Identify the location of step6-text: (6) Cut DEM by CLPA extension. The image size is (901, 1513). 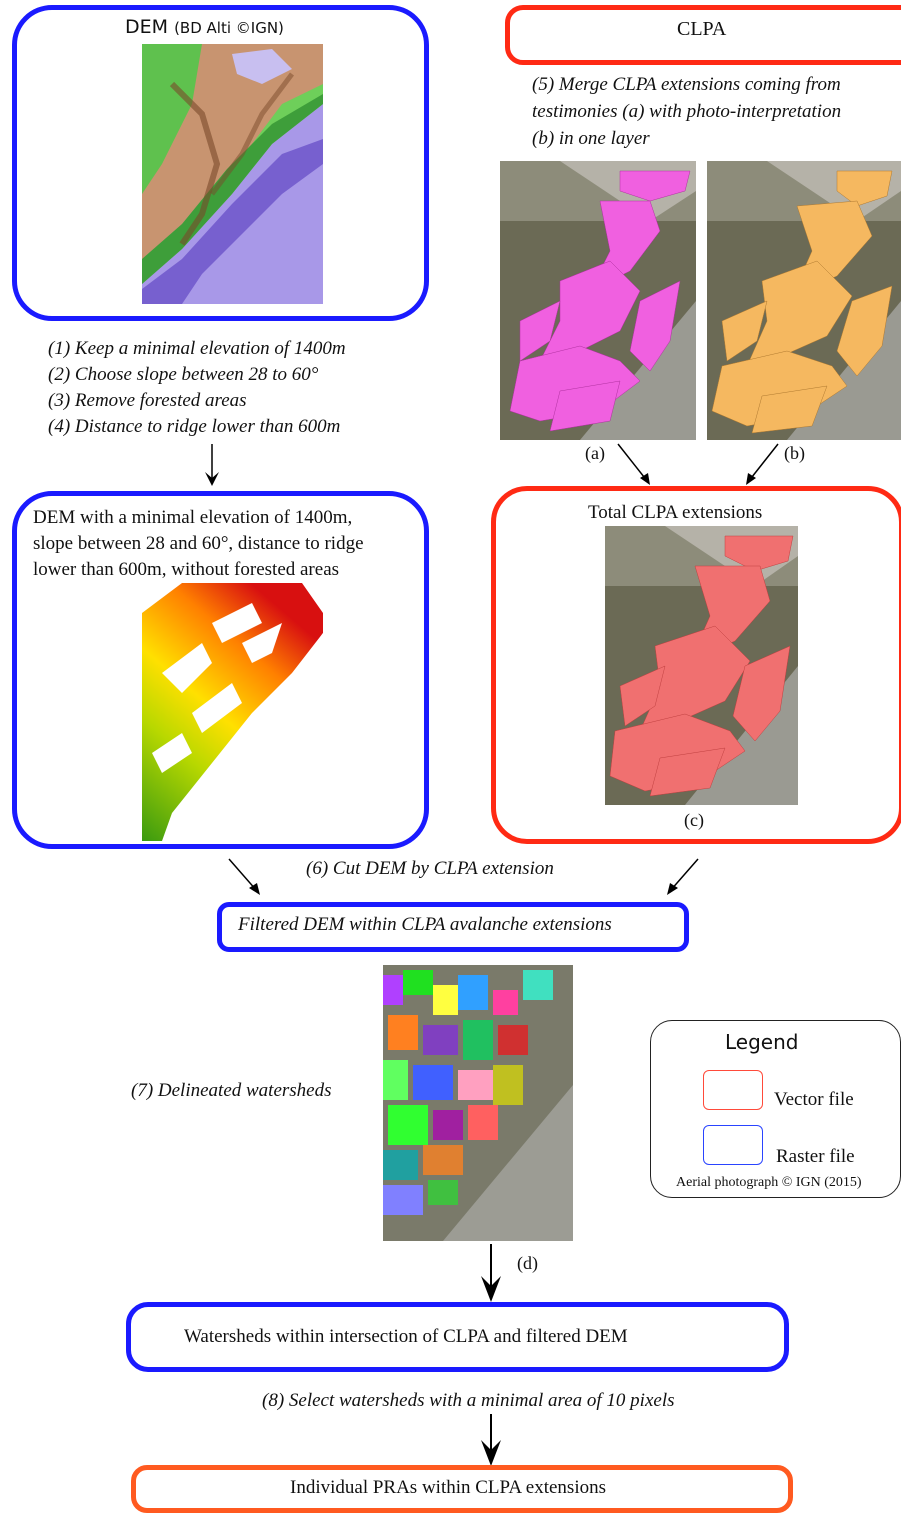
(430, 868).